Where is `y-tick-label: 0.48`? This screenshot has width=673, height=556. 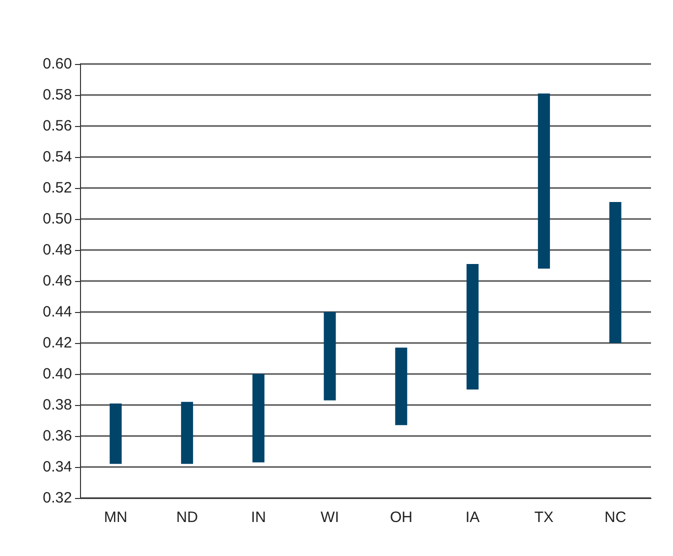 y-tick-label: 0.48 is located at coordinates (57, 250).